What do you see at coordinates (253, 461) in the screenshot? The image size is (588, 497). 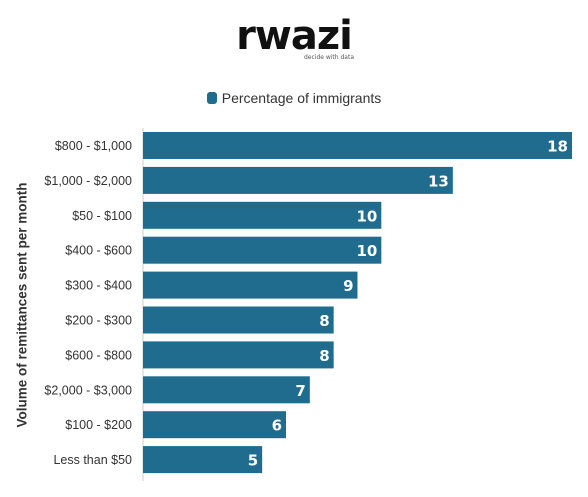 I see `bar-value-label: 5` at bounding box center [253, 461].